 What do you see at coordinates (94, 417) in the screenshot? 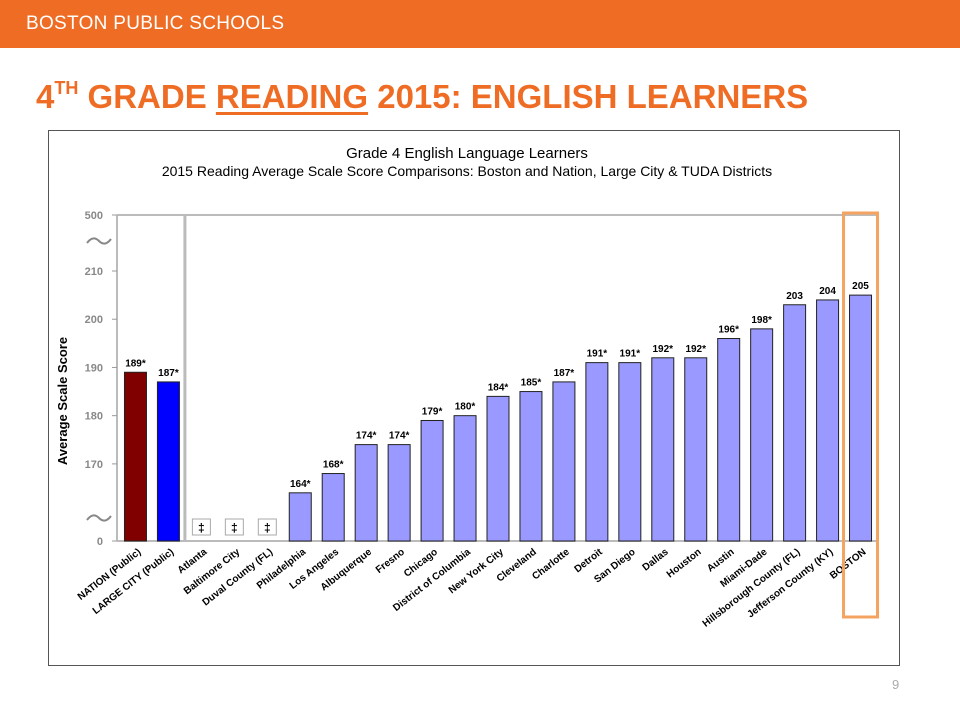
I see `y-tick-label: 180` at bounding box center [94, 417].